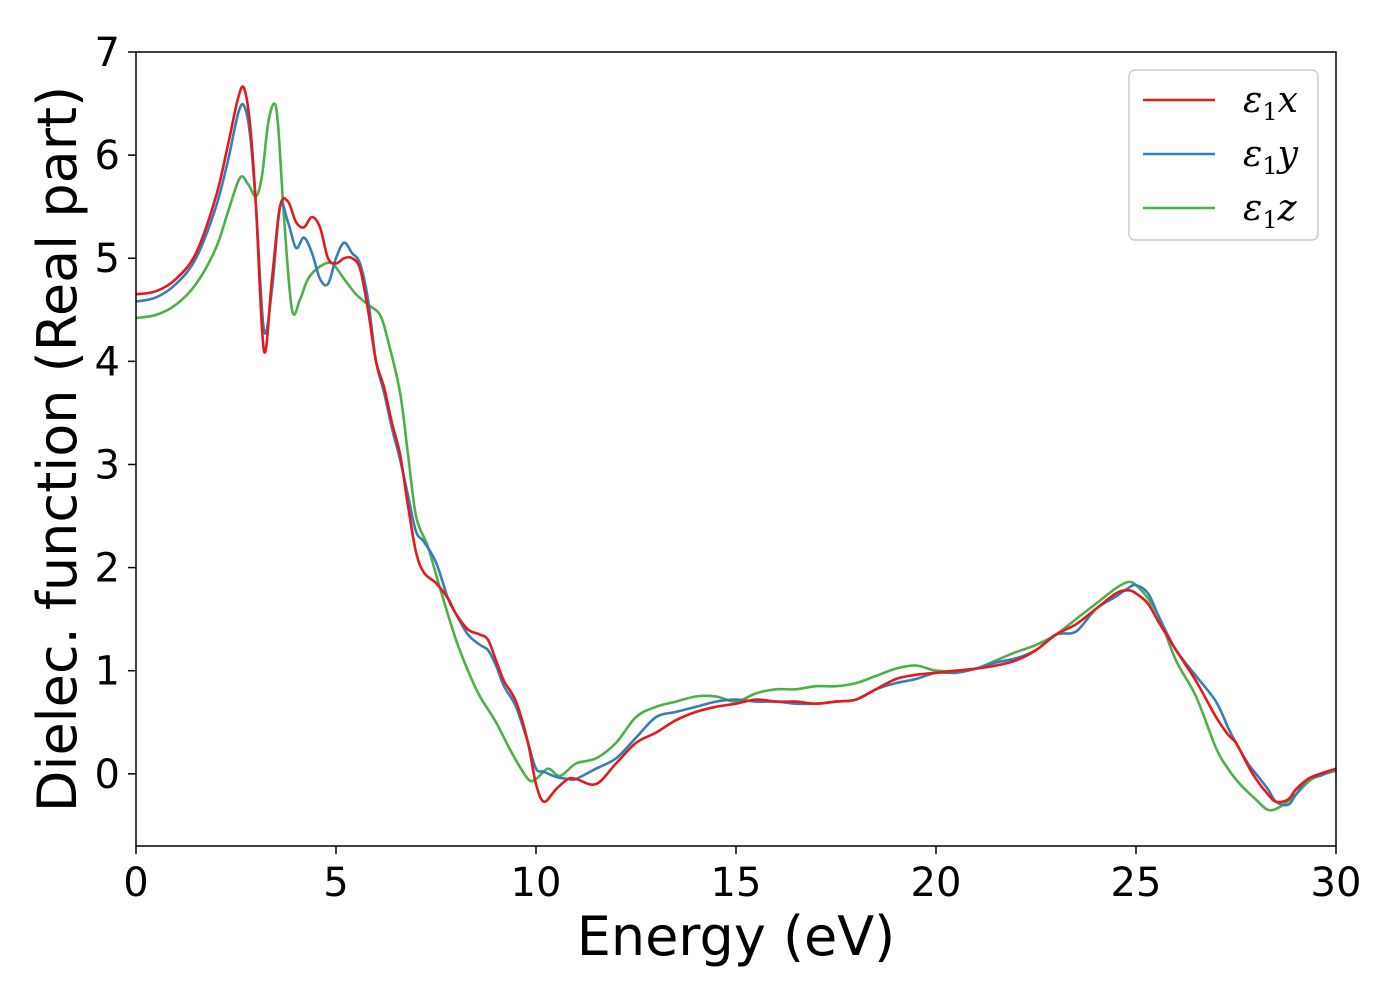 This screenshot has width=1400, height=1000. I want to click on y-tick-label: 1, so click(107, 672).